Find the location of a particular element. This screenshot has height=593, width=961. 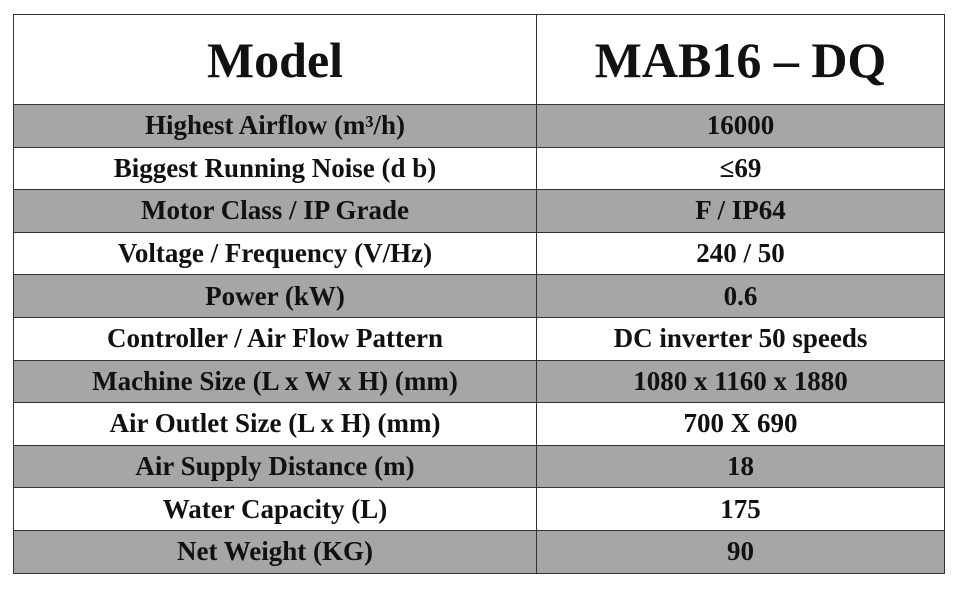

spec-row: Highest Airflow (m³/h) 16000 is located at coordinates (479, 126).